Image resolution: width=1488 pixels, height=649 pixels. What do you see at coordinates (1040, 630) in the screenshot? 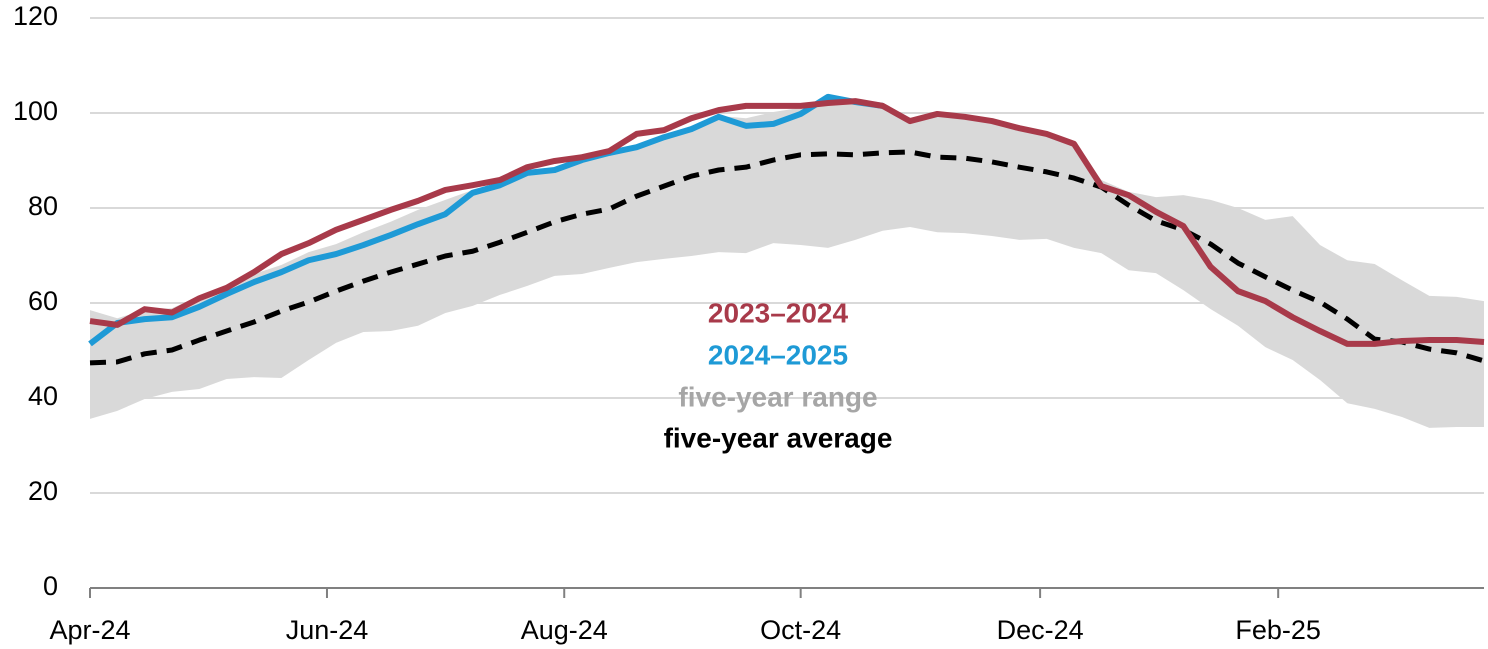
I see `x-tick-label: Dec-24` at bounding box center [1040, 630].